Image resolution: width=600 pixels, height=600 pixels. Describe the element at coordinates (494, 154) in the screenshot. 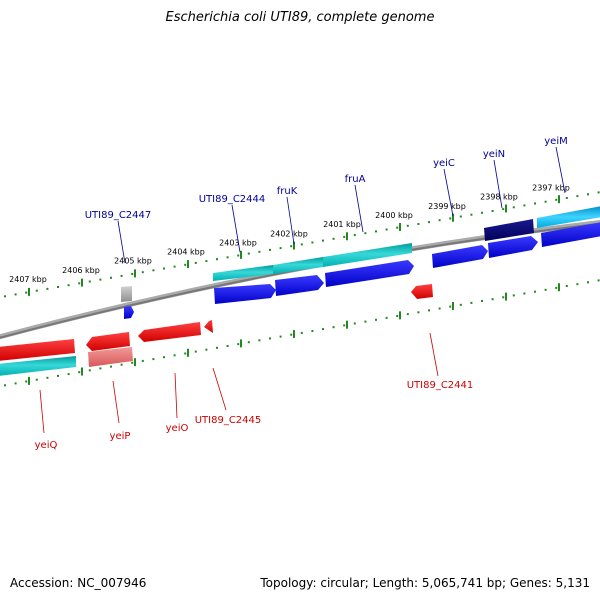

I see `gene-label: yeiN` at that location.